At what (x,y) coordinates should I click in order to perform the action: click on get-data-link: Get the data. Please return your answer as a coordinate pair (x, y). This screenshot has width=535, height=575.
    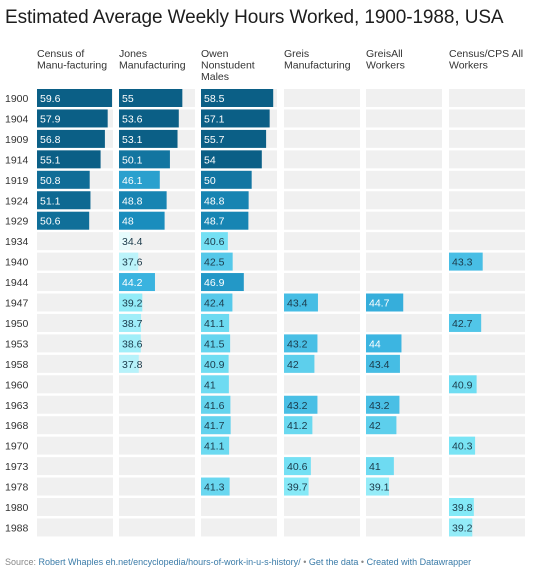
    Looking at the image, I should click on (333, 562).